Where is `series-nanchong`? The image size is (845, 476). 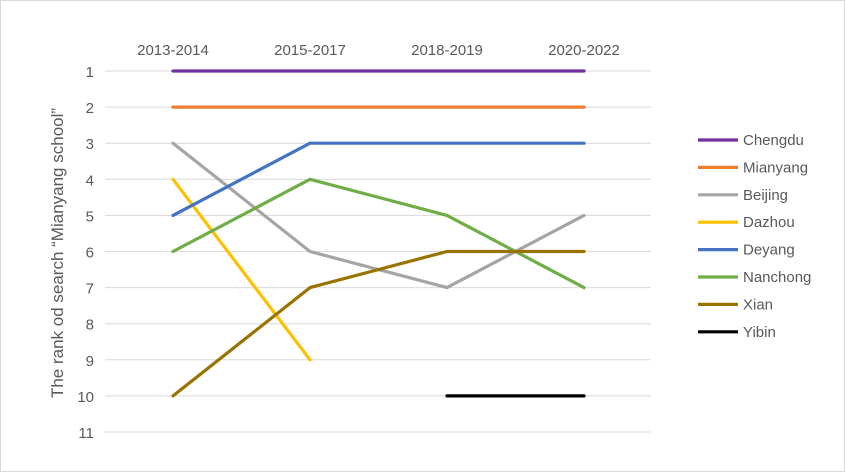 series-nanchong is located at coordinates (378, 233).